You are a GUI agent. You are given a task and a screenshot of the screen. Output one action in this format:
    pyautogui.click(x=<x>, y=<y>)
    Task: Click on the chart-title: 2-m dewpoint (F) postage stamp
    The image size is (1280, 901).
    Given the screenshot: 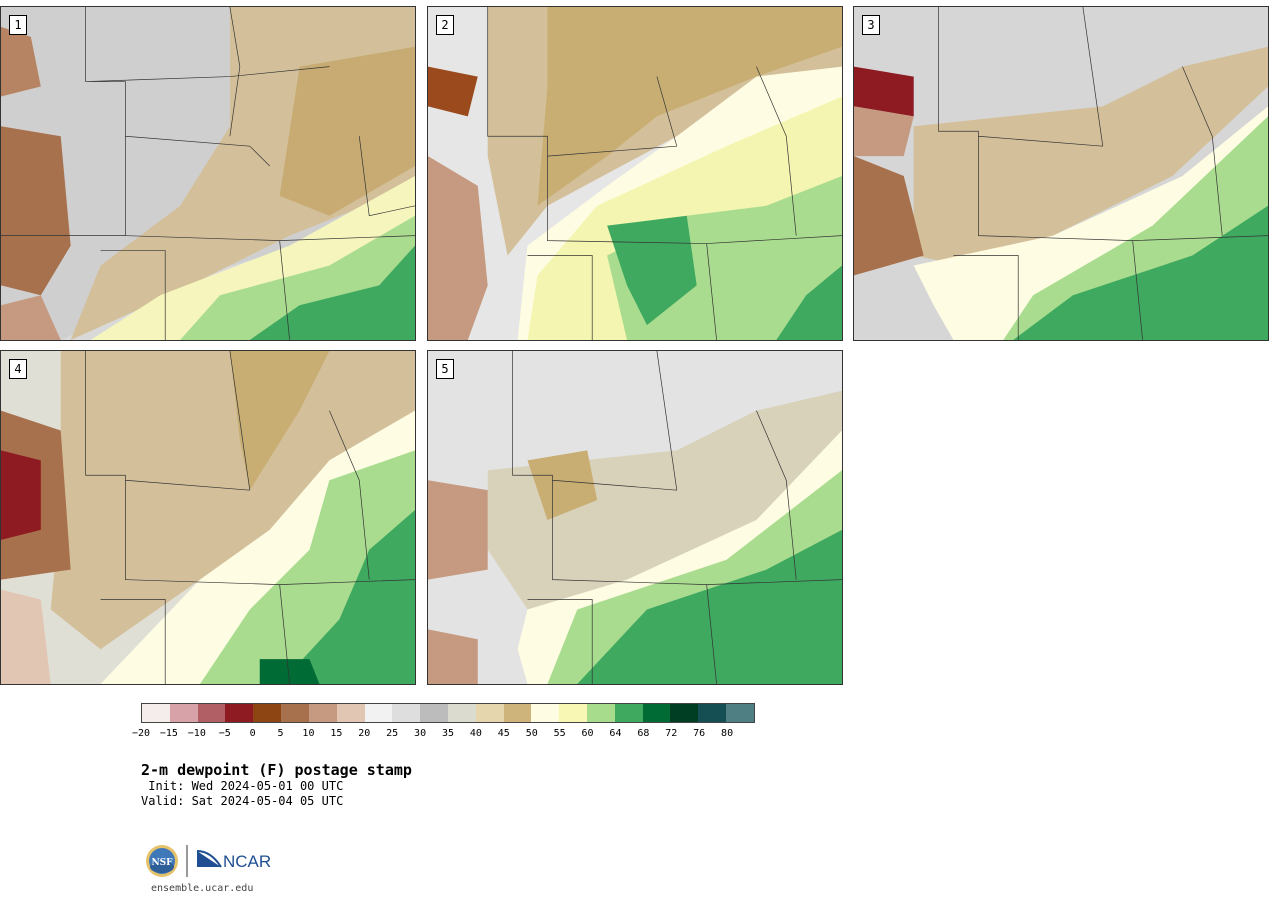 What is the action you would take?
    pyautogui.click(x=276, y=770)
    